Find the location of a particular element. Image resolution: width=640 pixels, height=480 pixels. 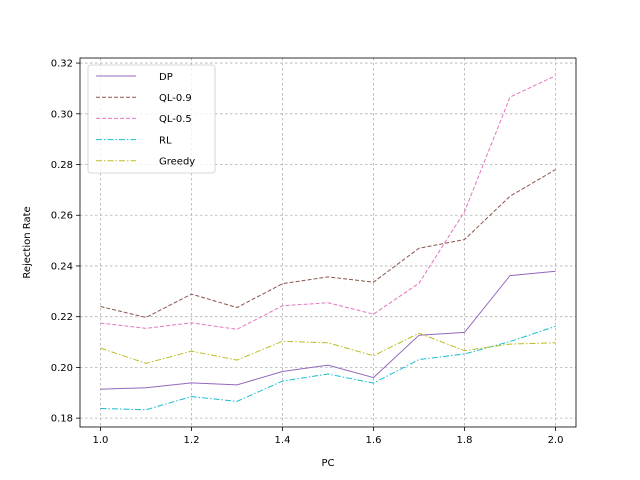

legend-label: QL-0.5 is located at coordinates (175, 119).